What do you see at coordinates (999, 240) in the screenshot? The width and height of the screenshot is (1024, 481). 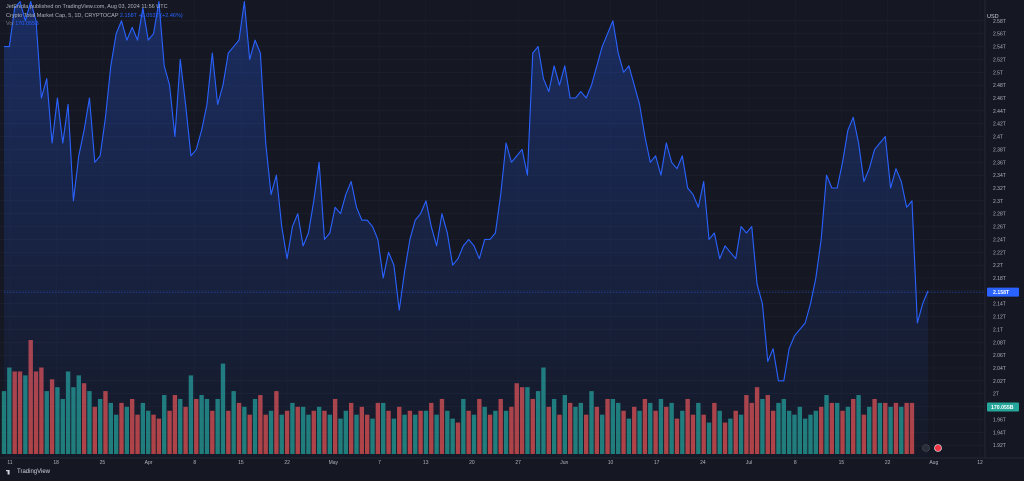 I see `y-tick-label: 2.24T` at bounding box center [999, 240].